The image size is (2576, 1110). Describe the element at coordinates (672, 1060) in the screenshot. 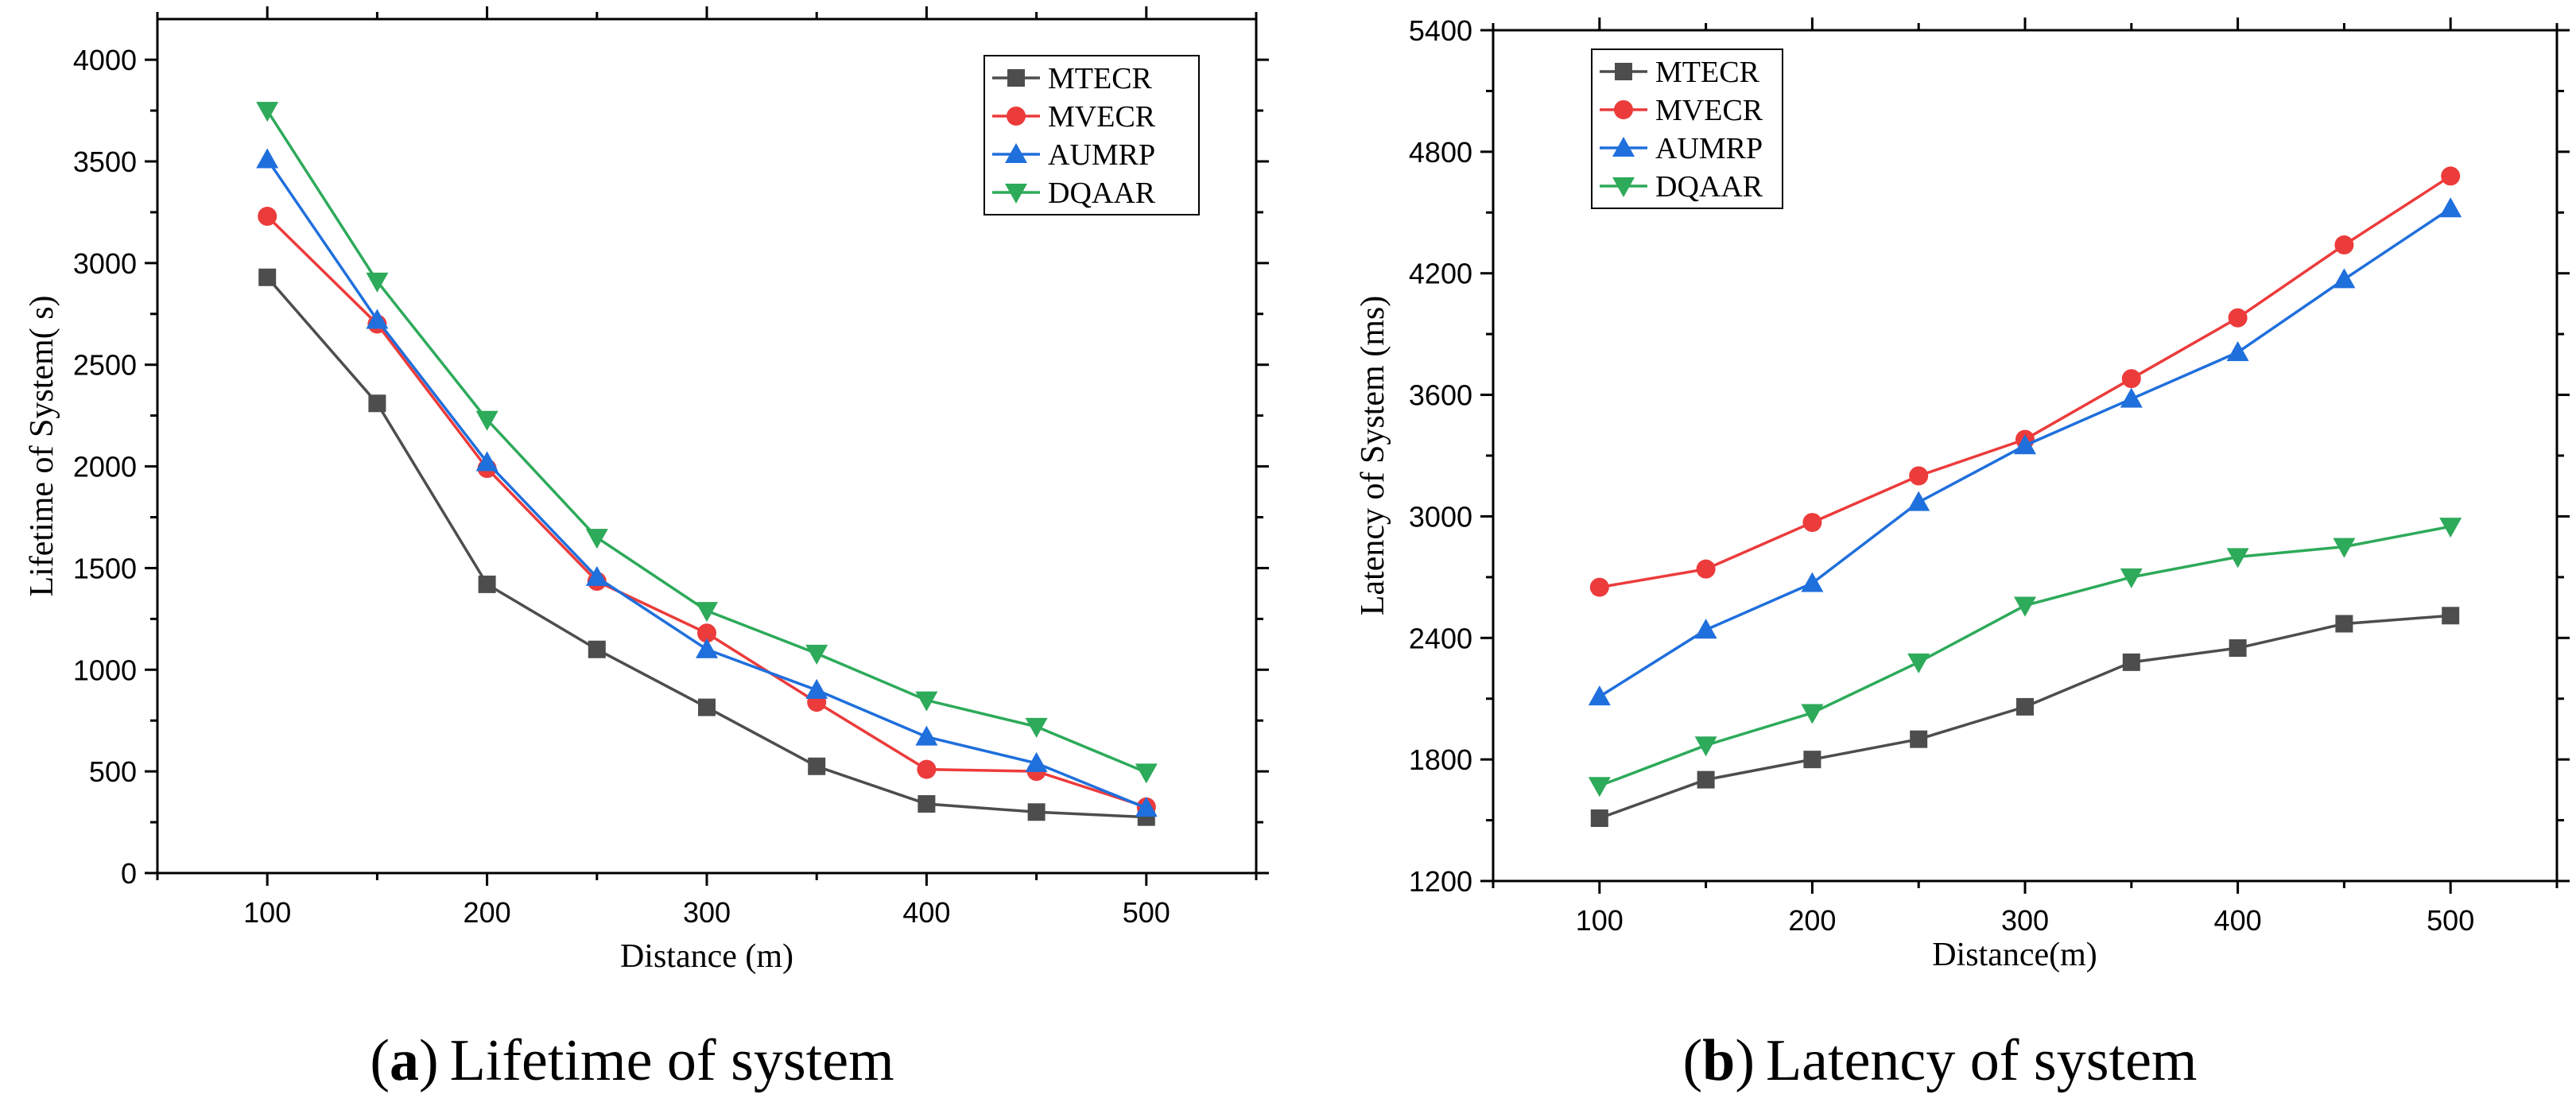

I see `caption-a-text: Lifetime of system` at that location.